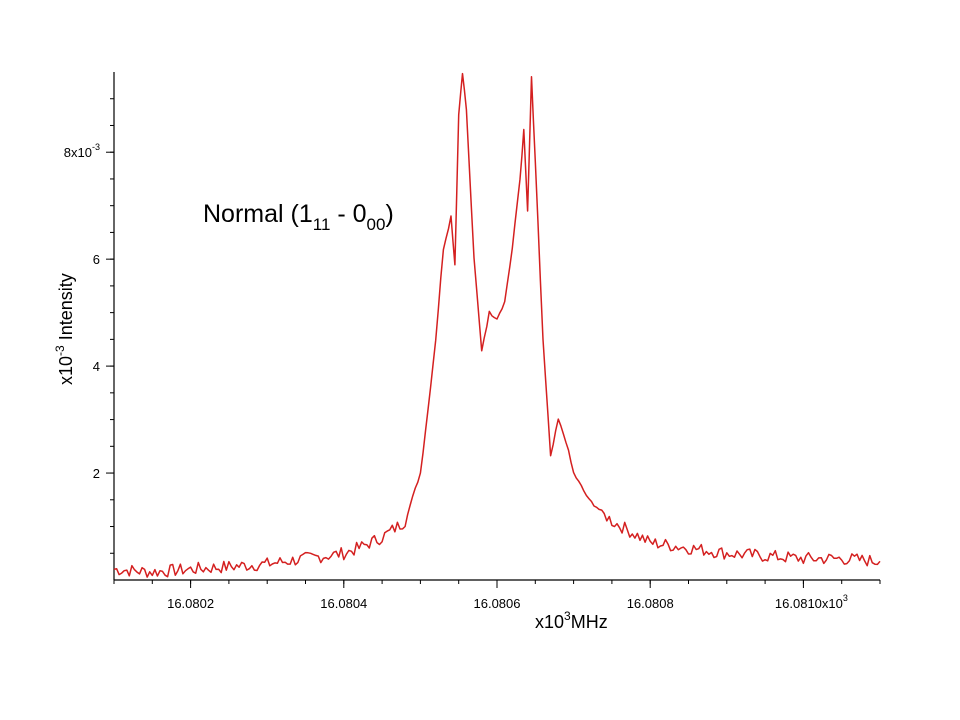 The image size is (960, 720). What do you see at coordinates (497, 603) in the screenshot?
I see `x-tick-label: 16.0806` at bounding box center [497, 603].